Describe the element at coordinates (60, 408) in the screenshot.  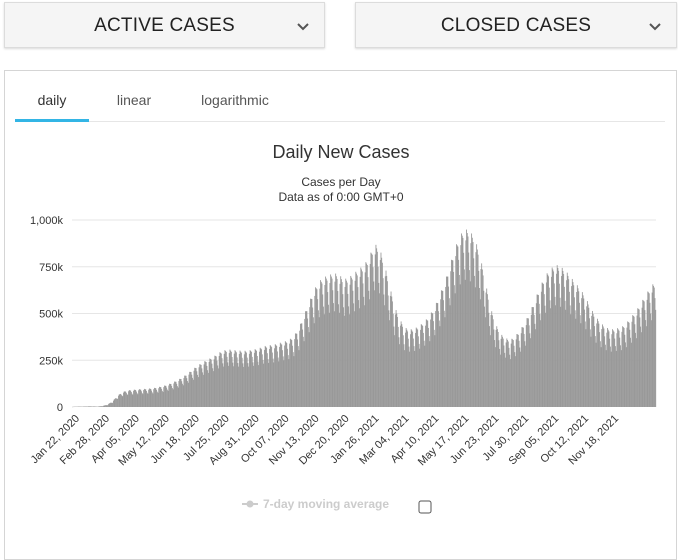
I see `y-tick-label: 0` at that location.